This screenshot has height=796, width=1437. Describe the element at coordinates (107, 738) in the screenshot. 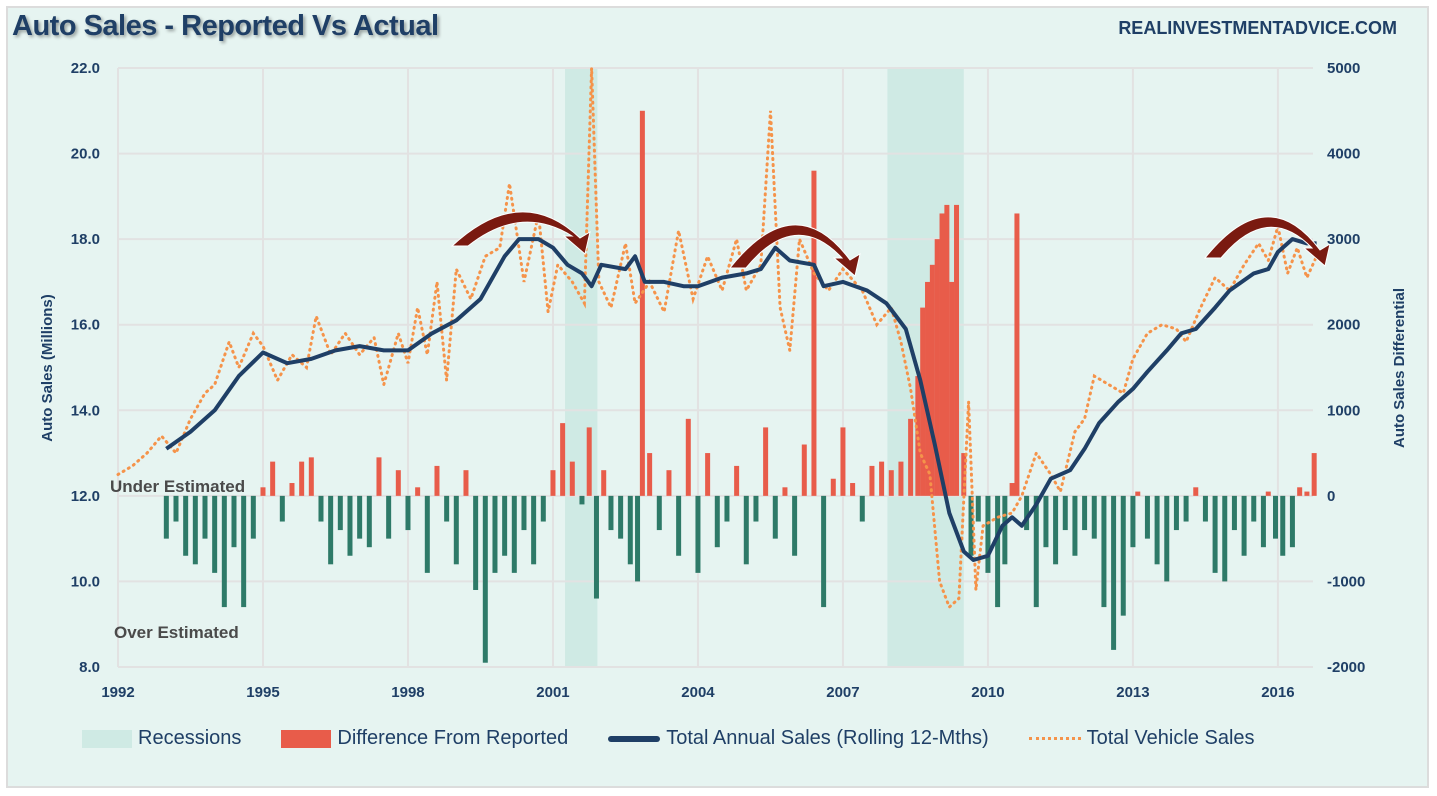

I see `legend-swatch-recessions` at that location.